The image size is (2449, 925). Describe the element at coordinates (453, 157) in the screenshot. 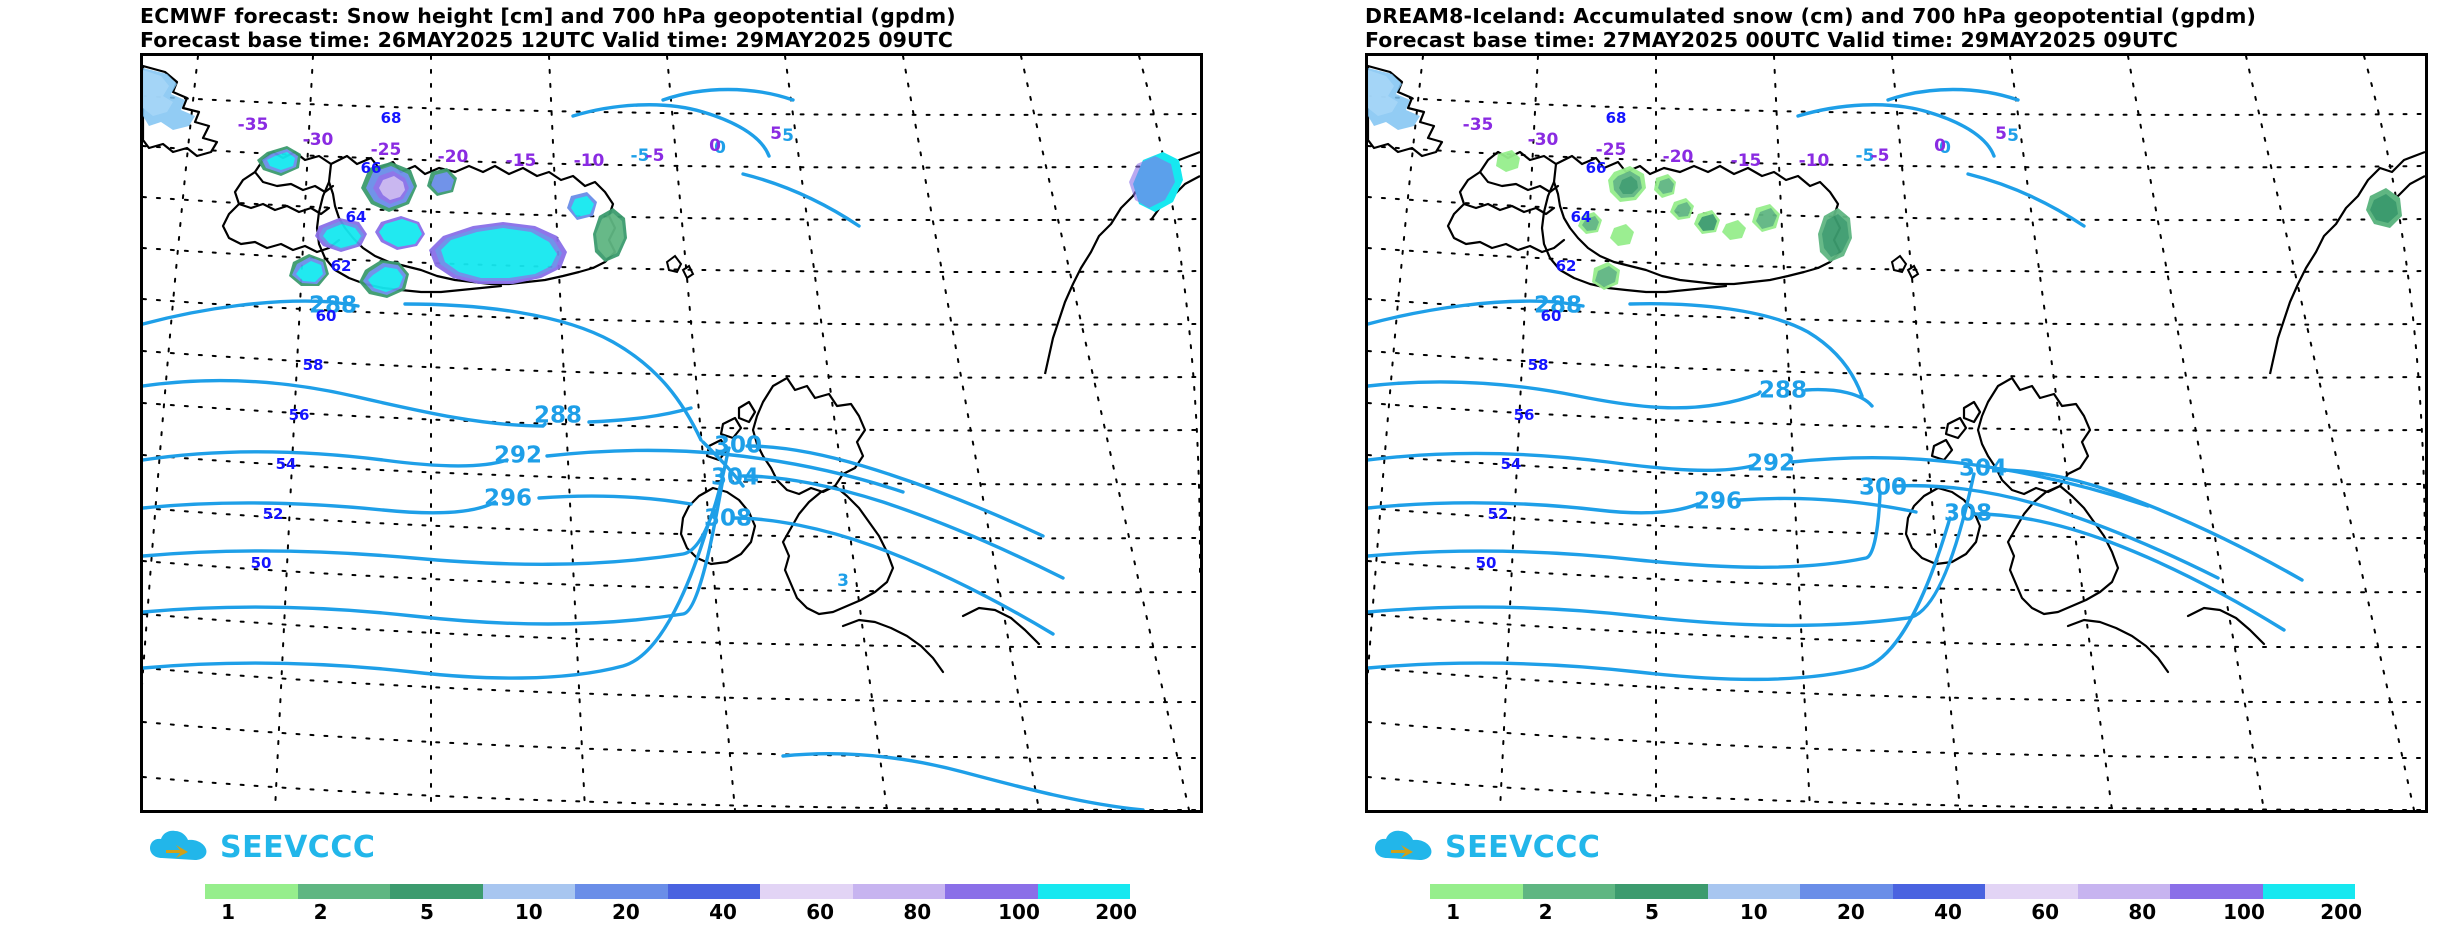

I see `svg-text: -20` at that location.